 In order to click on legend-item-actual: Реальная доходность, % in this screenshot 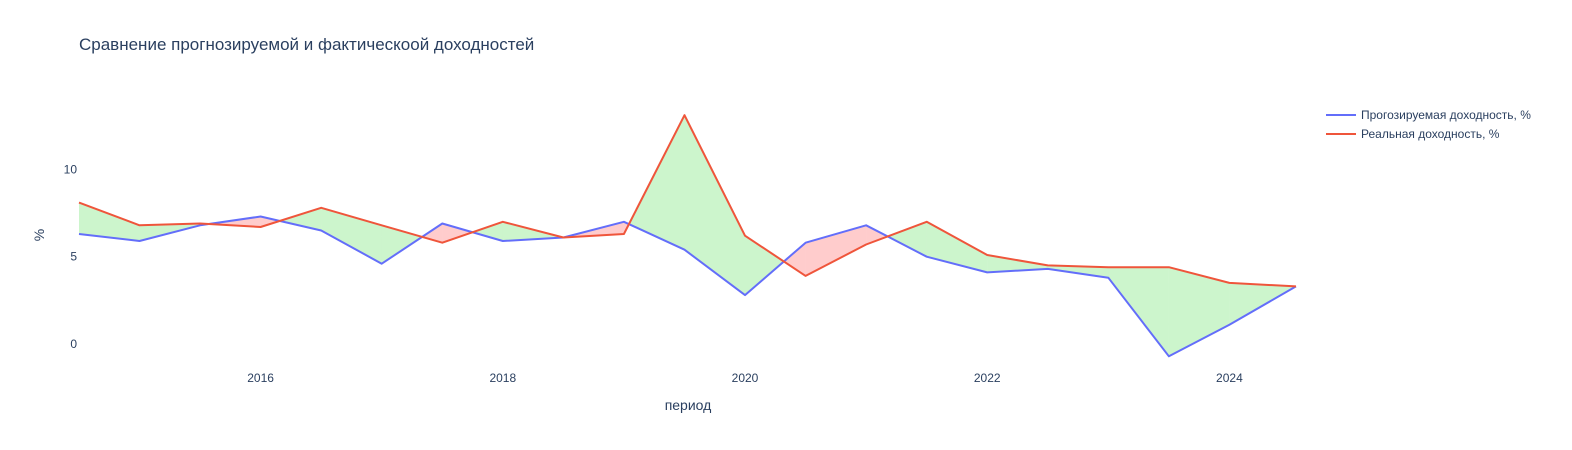, I will do `click(1413, 134)`.